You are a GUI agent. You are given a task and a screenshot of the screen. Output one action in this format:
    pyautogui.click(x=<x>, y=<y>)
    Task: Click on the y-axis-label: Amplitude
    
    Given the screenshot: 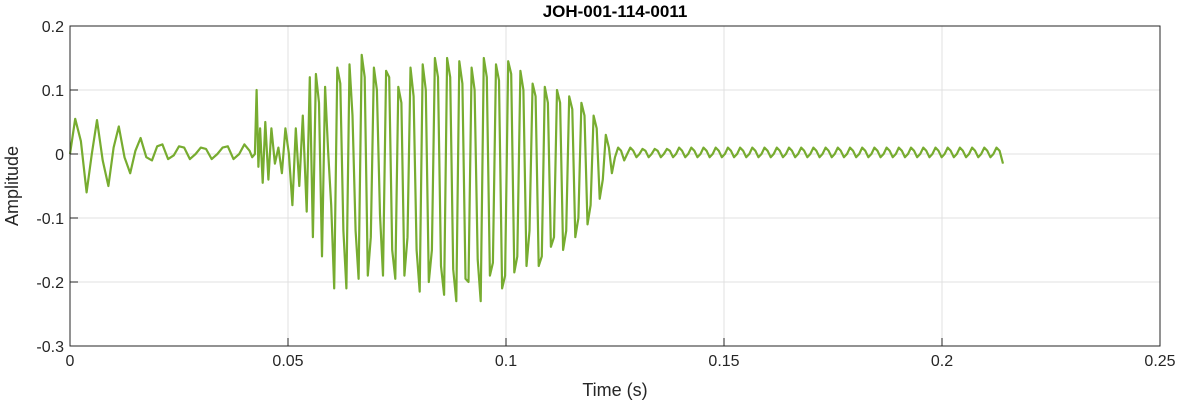 What is the action you would take?
    pyautogui.click(x=12, y=186)
    